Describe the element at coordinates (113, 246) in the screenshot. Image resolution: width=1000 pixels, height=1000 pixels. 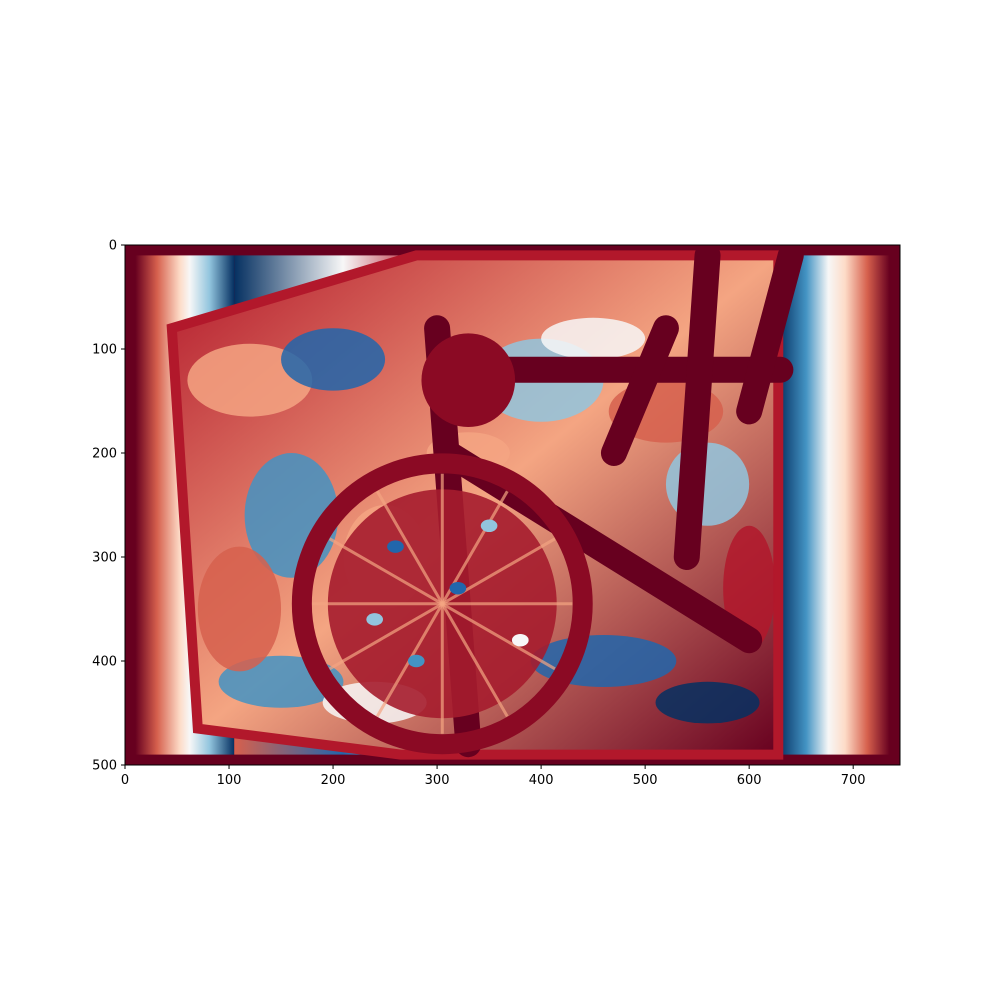
I see `y-tick-label: 0` at that location.